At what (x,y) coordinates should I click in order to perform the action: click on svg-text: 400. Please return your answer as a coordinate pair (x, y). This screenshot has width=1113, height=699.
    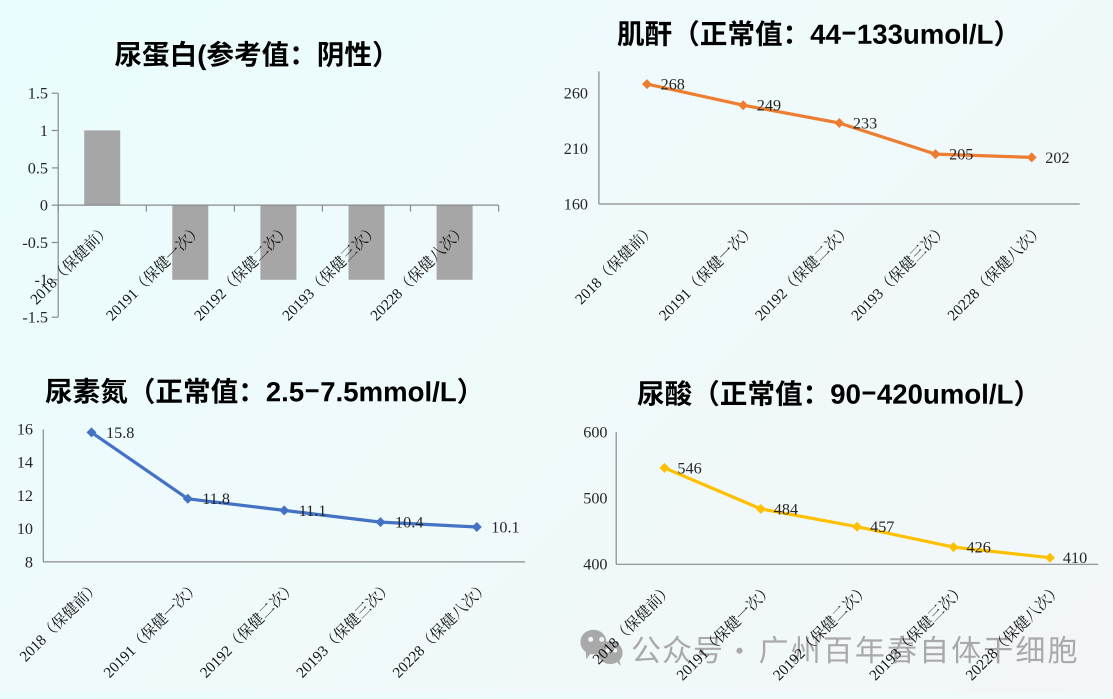
    Looking at the image, I should click on (595, 565).